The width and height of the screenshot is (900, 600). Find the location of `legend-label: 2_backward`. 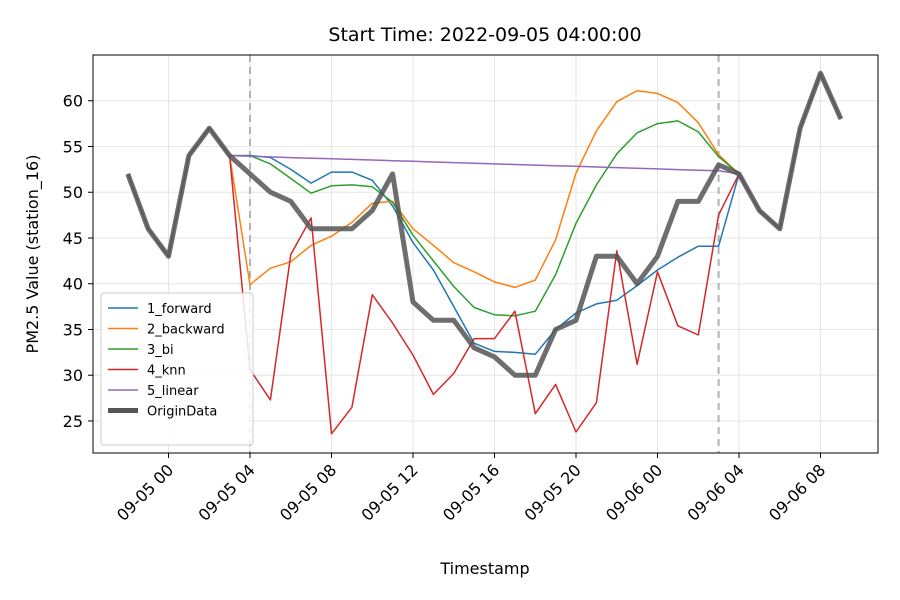

legend-label: 2_backward is located at coordinates (186, 330).